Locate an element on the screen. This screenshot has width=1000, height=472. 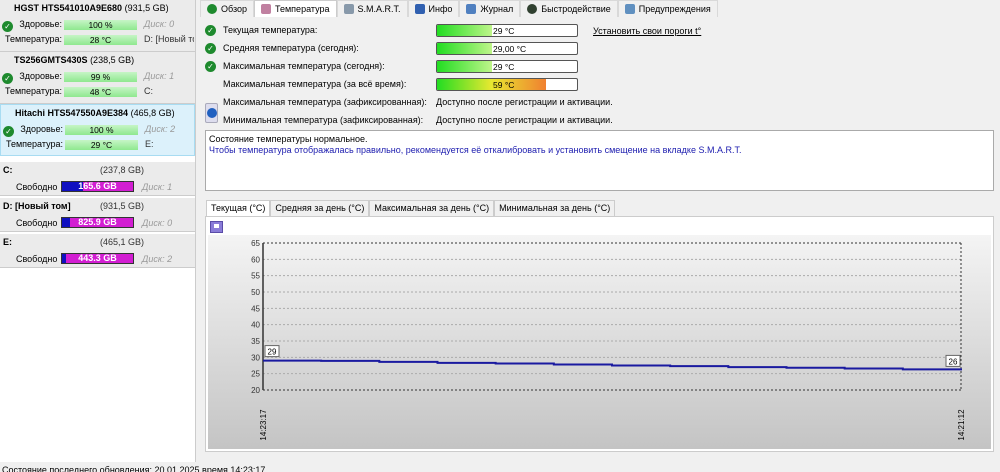
disk-number: Диск: 0 is located at coordinates (159, 24).